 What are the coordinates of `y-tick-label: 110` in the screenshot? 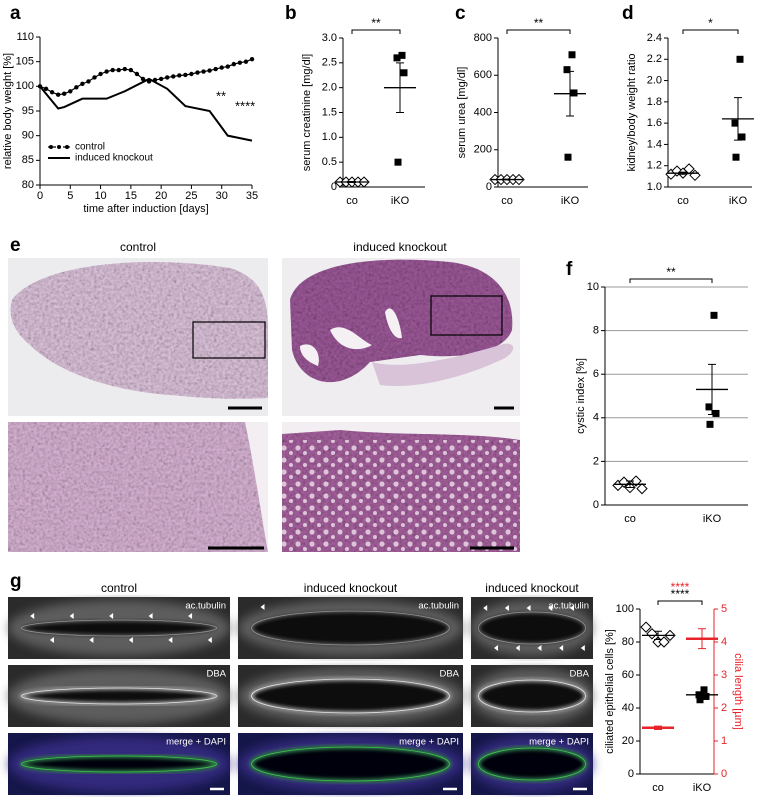 It's located at (25, 37).